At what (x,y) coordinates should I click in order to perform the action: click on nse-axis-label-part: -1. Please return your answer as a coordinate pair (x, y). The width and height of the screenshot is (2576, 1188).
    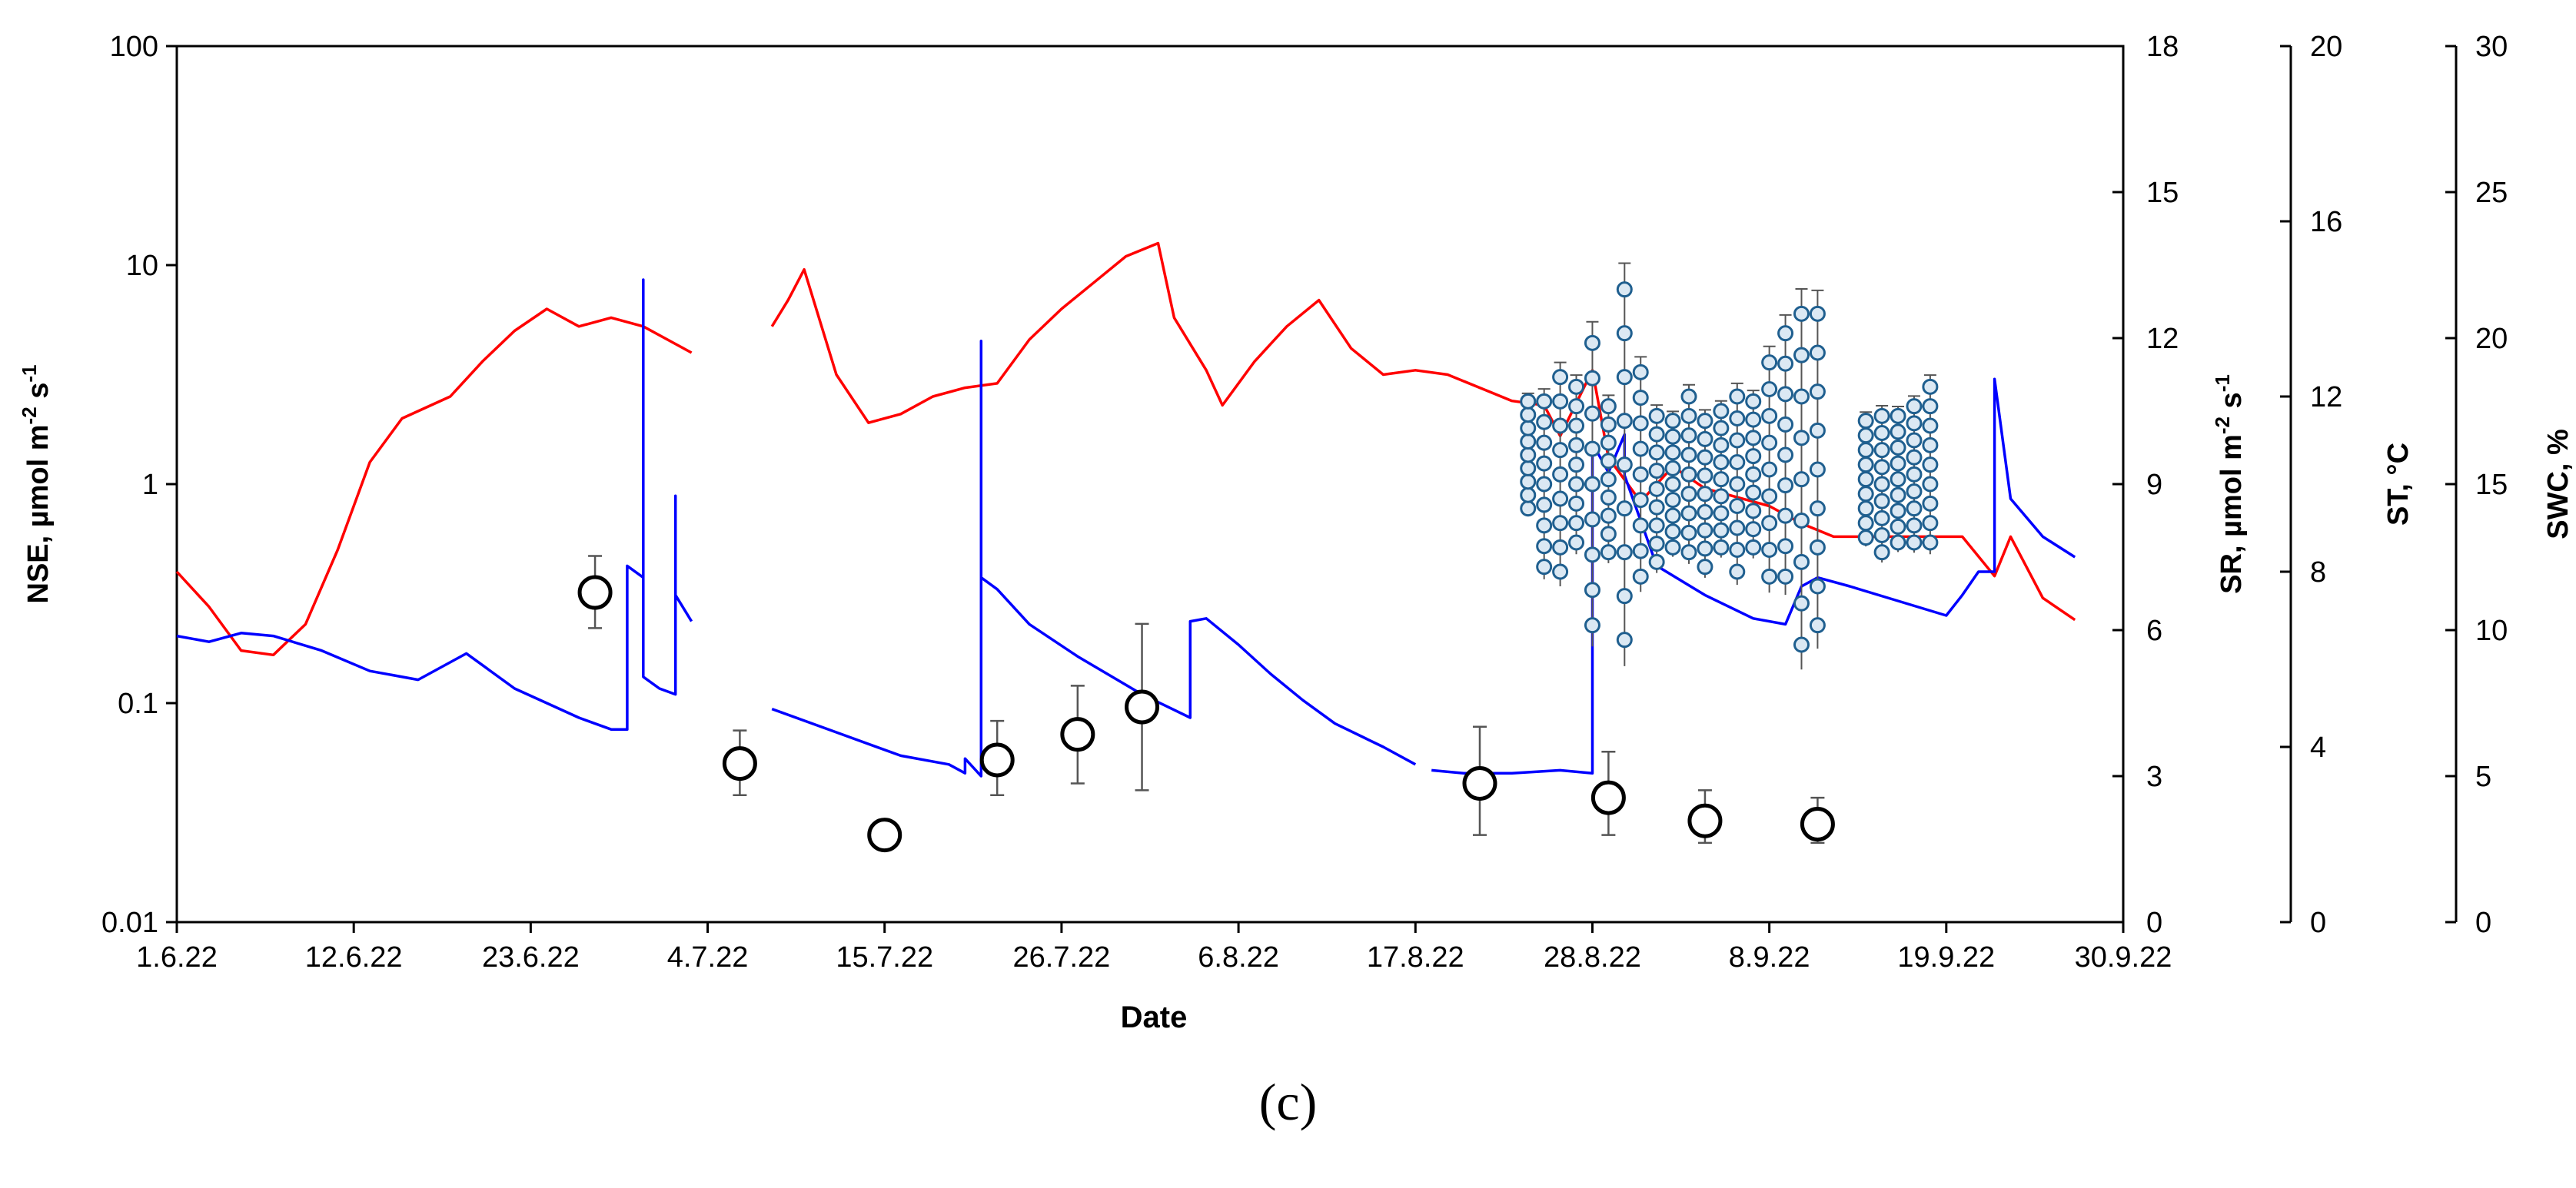
    Looking at the image, I should click on (29, 374).